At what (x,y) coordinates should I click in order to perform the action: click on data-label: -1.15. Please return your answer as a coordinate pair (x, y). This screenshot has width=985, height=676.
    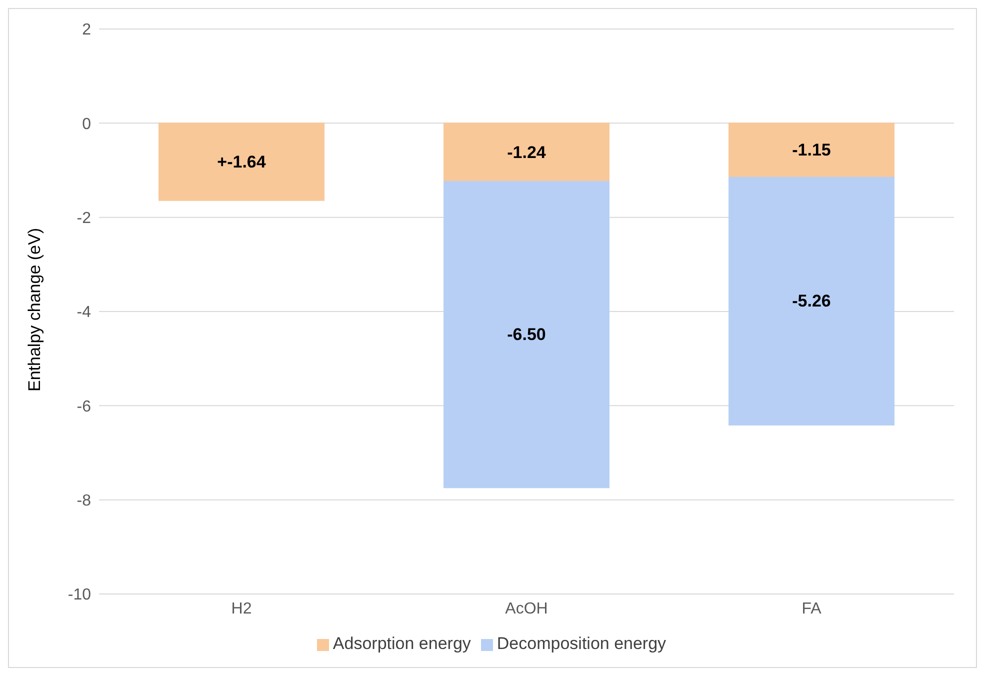
    Looking at the image, I should click on (811, 150).